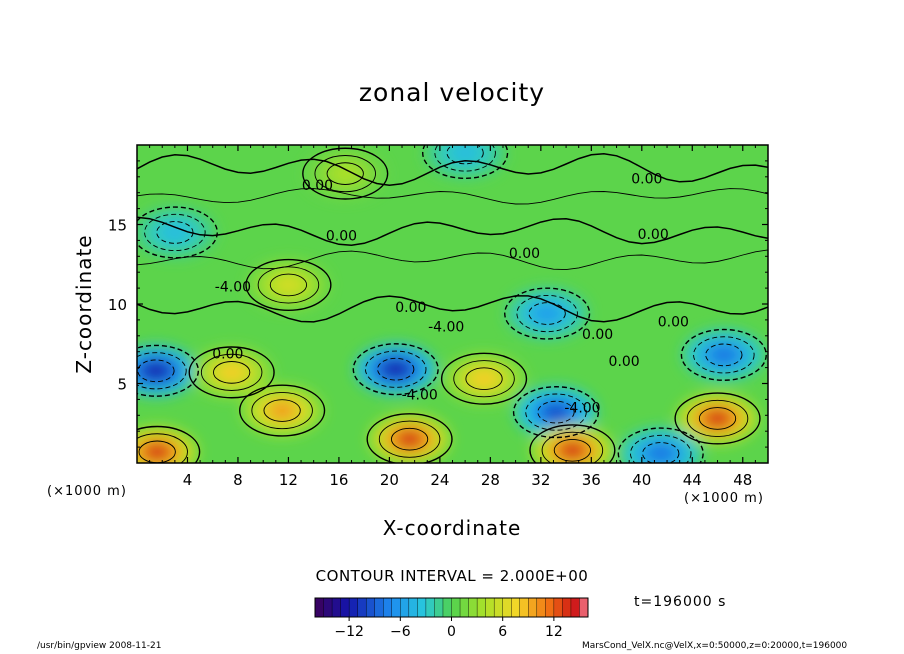  What do you see at coordinates (540, 480) in the screenshot?
I see `x-tick-label: 32` at bounding box center [540, 480].